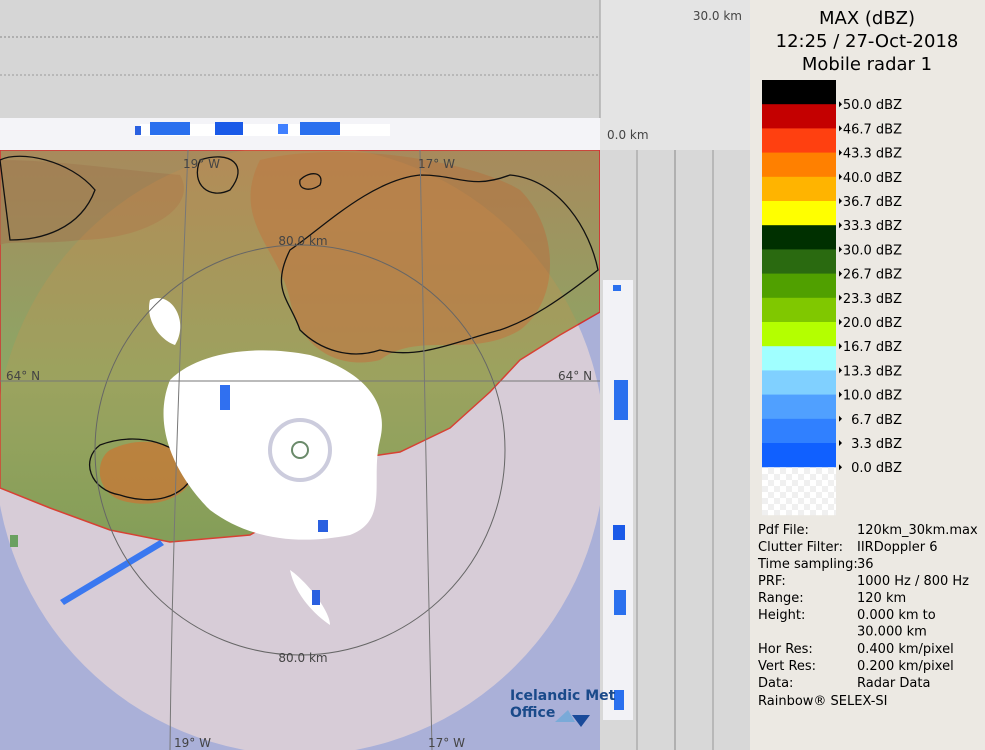  What do you see at coordinates (872, 226) in the screenshot?
I see `legend-label: 33.3 dBZ` at bounding box center [872, 226].